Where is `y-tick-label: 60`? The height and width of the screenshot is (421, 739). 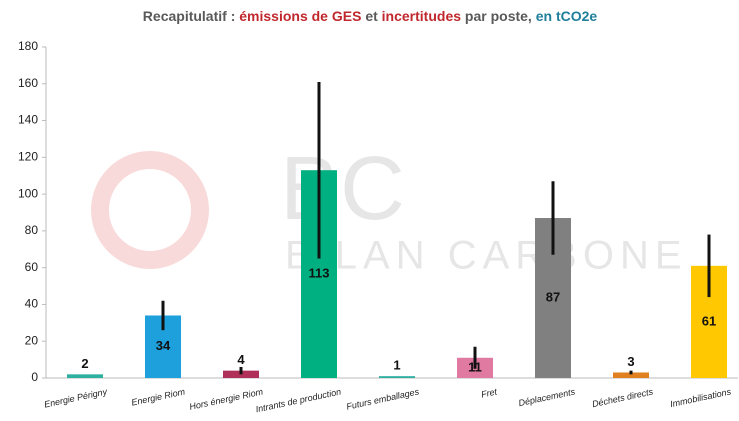
y-tick-label: 60 is located at coordinates (32, 267).